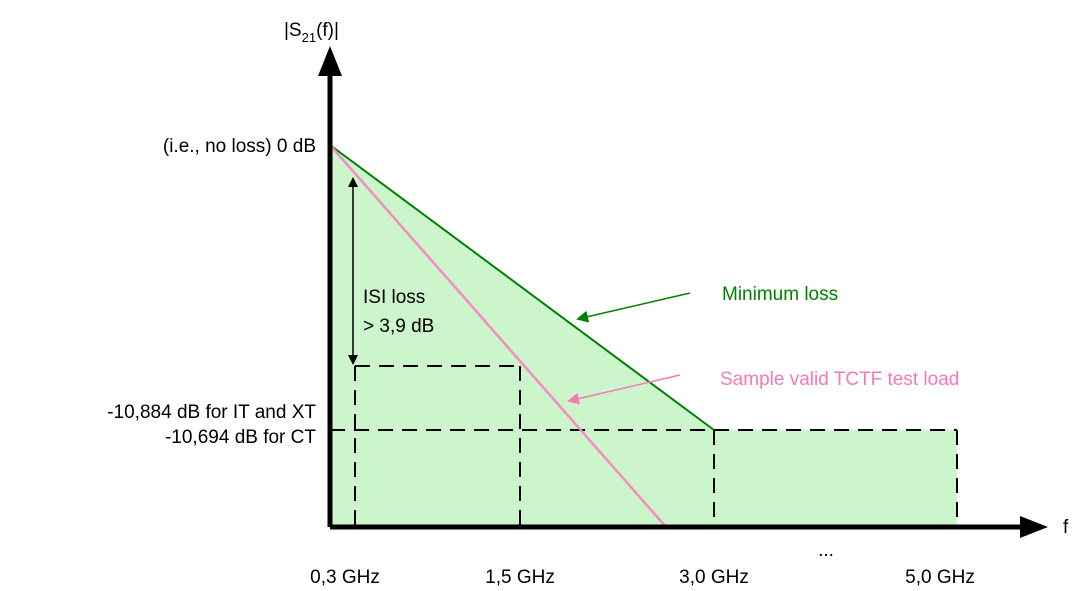 The image size is (1083, 591). I want to click on x-tick-5-0-ghz: 5,0 GHz, so click(940, 577).